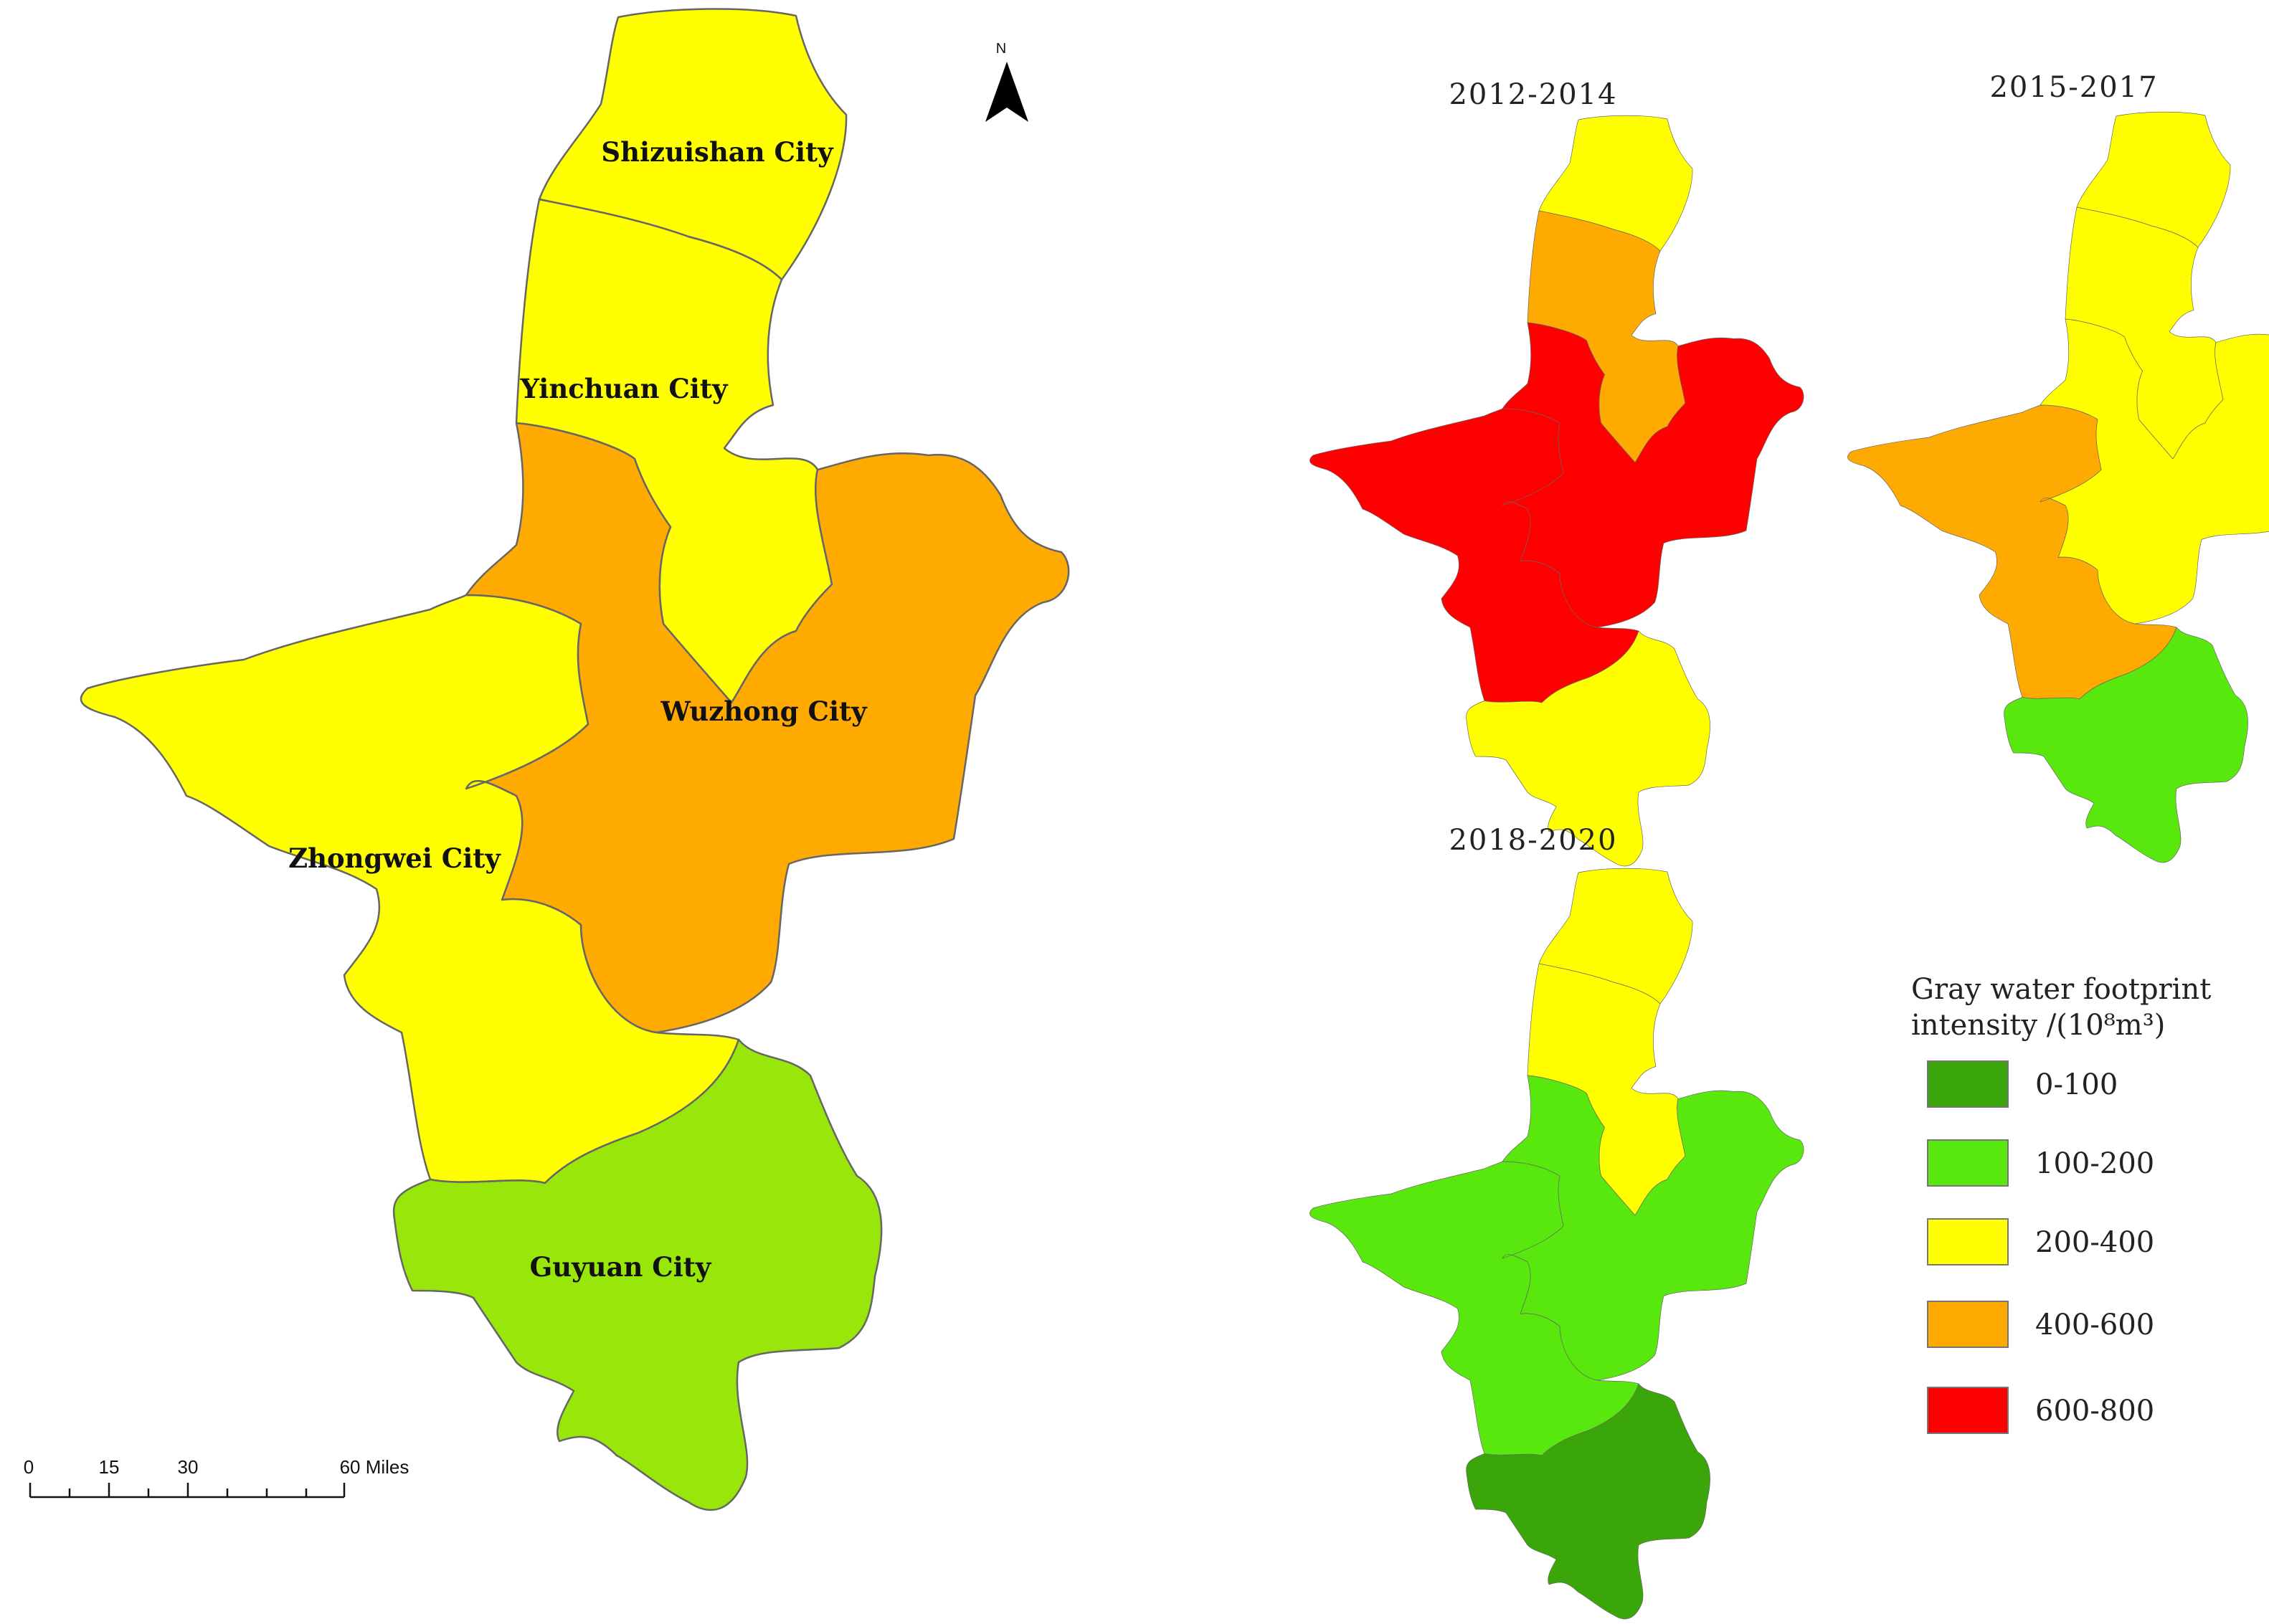 The width and height of the screenshot is (2269, 1624). I want to click on legend-title-line2: intensity /(10⁸m³), so click(2038, 1025).